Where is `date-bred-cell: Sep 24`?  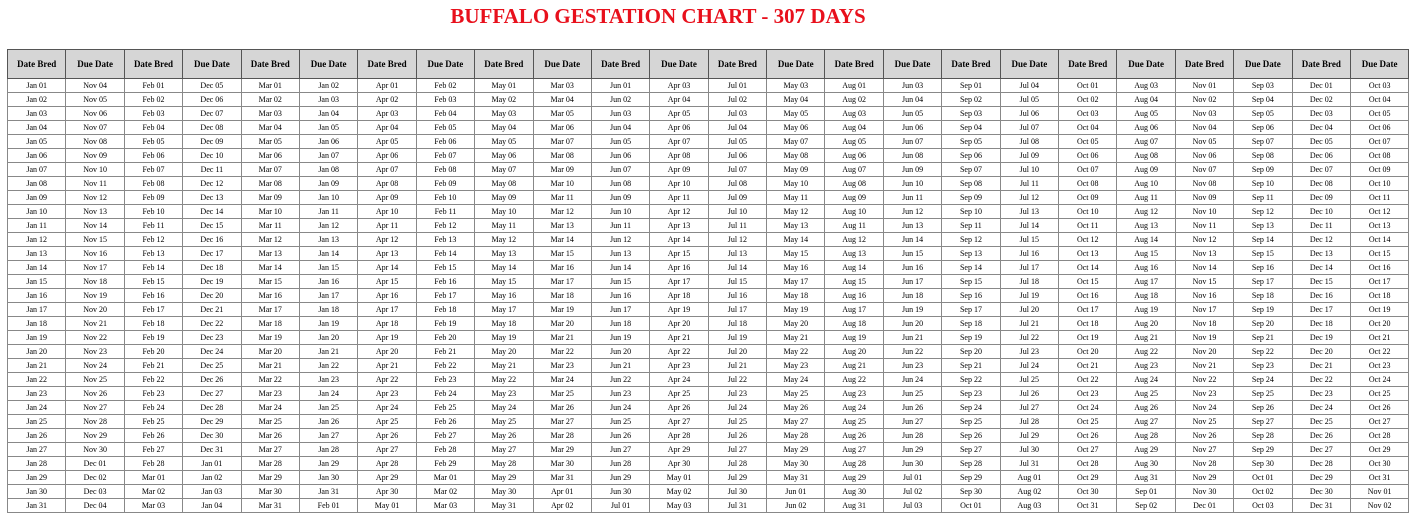 date-bred-cell: Sep 24 is located at coordinates (971, 407).